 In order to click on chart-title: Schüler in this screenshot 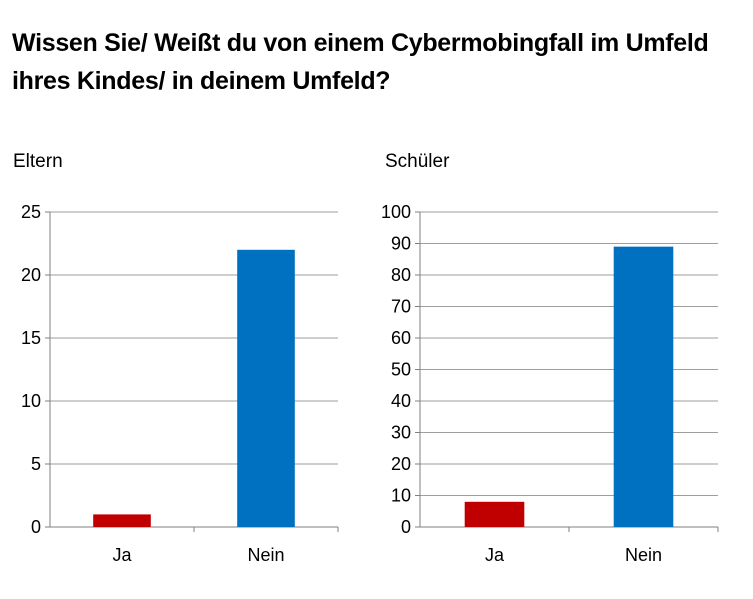, I will do `click(417, 161)`.